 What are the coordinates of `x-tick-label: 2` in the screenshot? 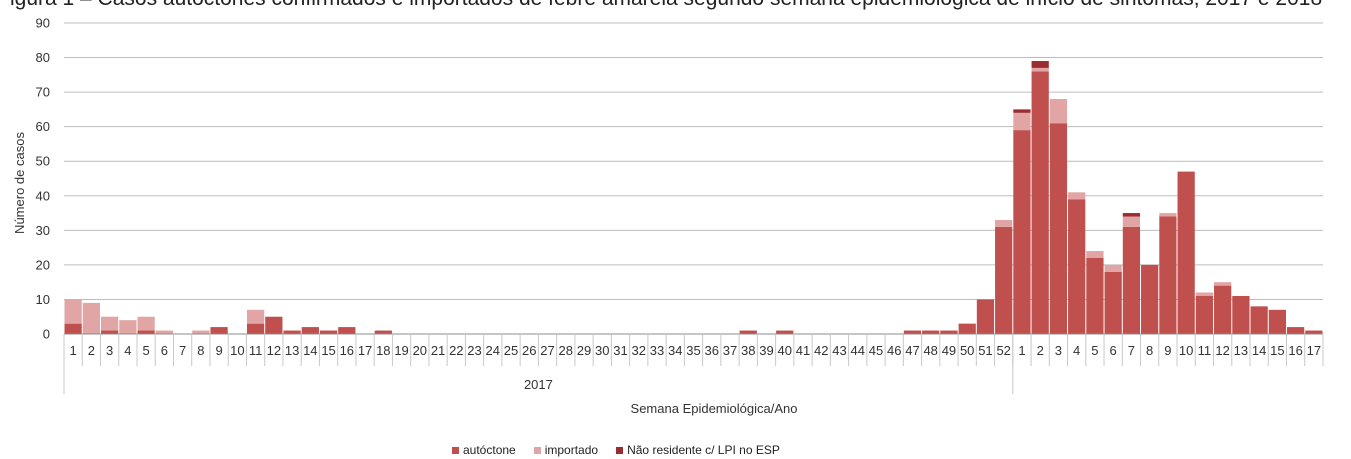 It's located at (91, 350).